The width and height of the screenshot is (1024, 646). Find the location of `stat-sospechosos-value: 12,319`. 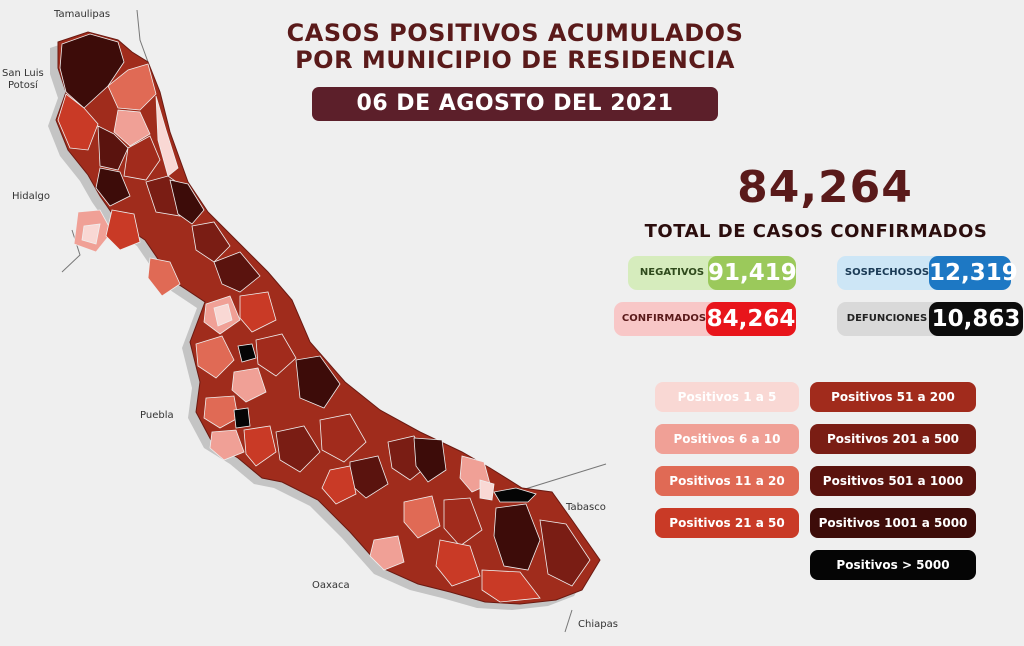

stat-sospechosos-value: 12,319 is located at coordinates (973, 273).